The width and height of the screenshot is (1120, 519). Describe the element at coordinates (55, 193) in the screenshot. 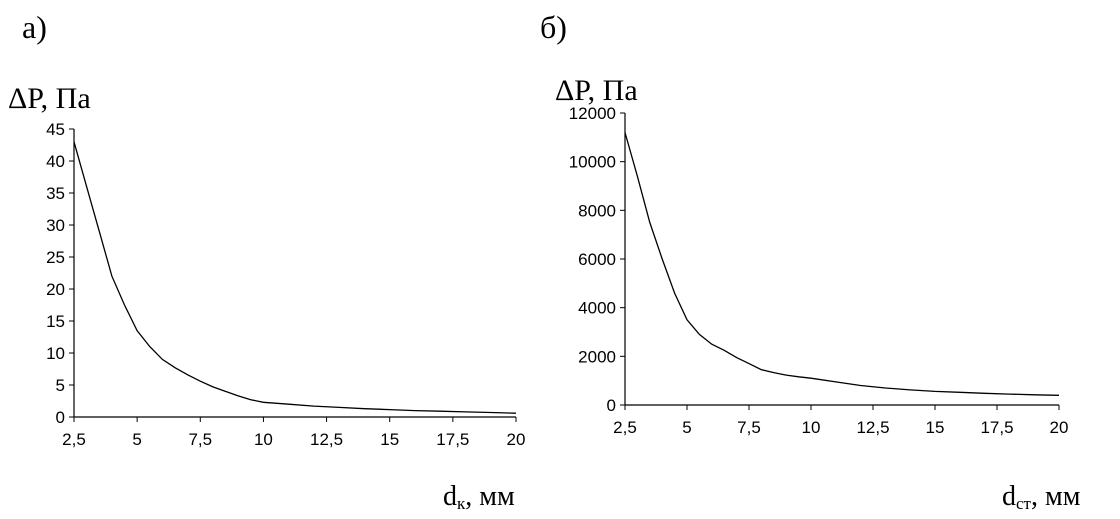

I see `chart-a-y-tick-label: 35` at that location.